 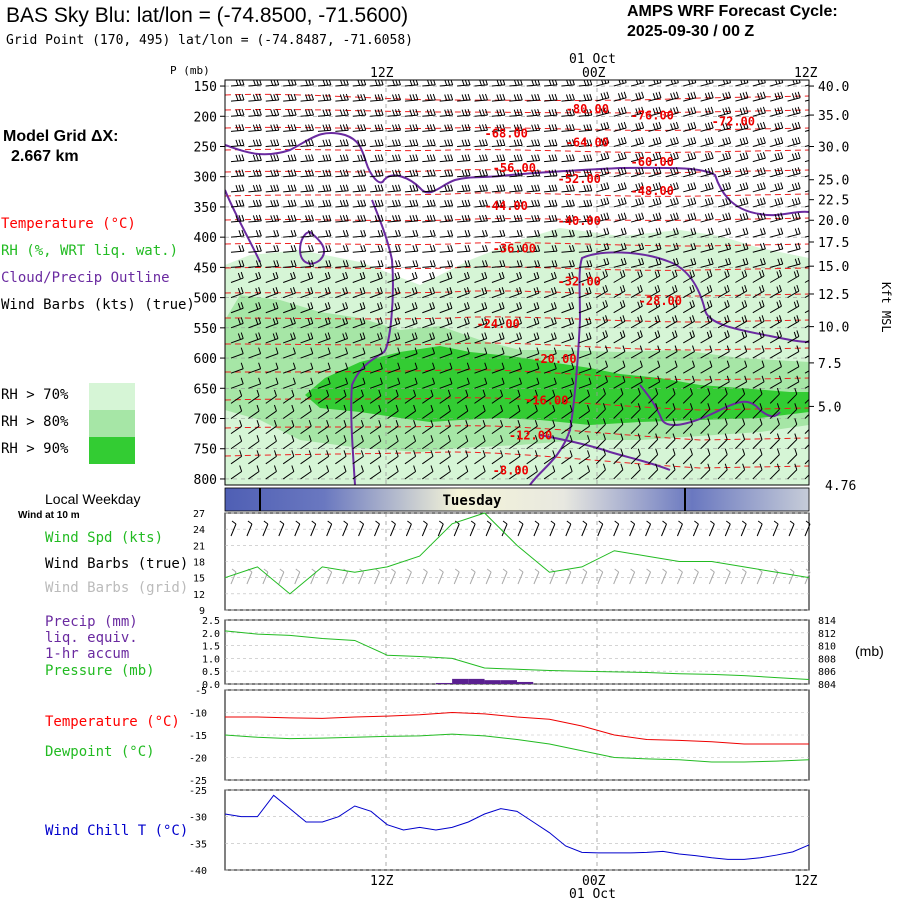 What do you see at coordinates (112, 722) in the screenshot?
I see `legend-temperature-sfc: Temperature (°C)` at bounding box center [112, 722].